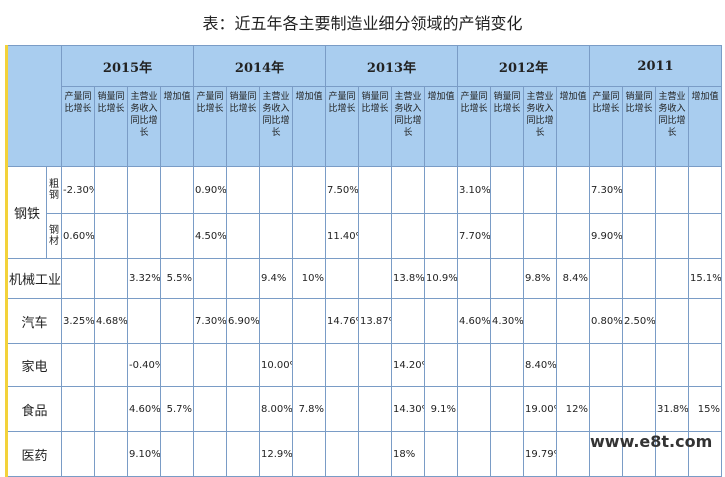 This screenshot has width=725, height=477. I want to click on row-label: 家电, so click(34, 365).